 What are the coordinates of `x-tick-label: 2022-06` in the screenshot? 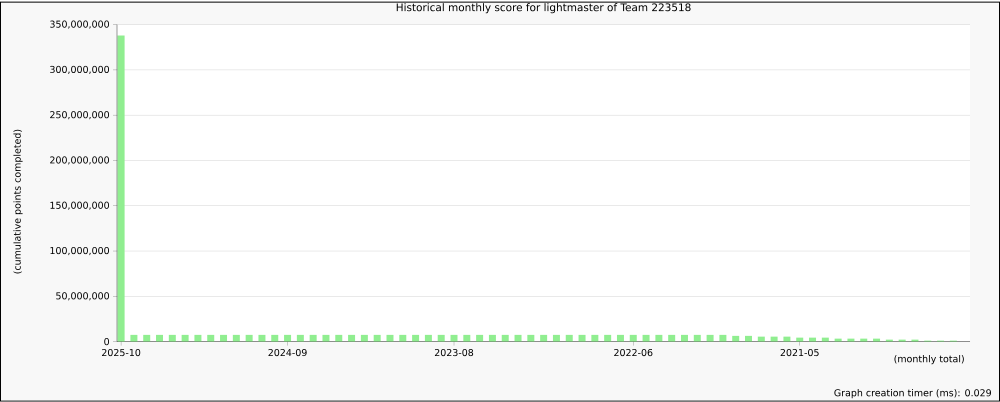 It's located at (633, 352).